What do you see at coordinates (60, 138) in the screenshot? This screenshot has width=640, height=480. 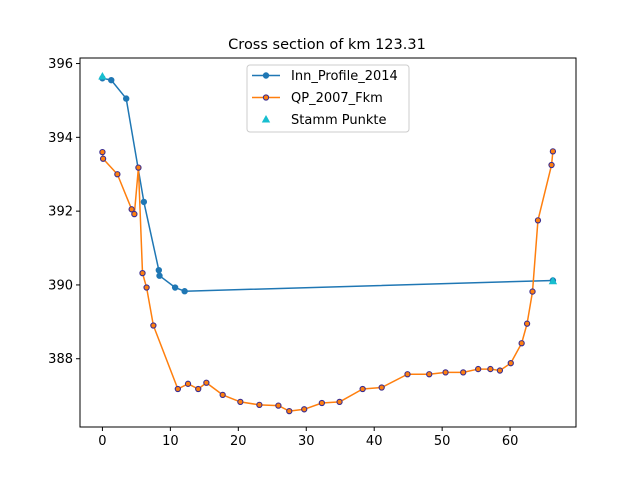 I see `y-tick-label: 394` at bounding box center [60, 138].